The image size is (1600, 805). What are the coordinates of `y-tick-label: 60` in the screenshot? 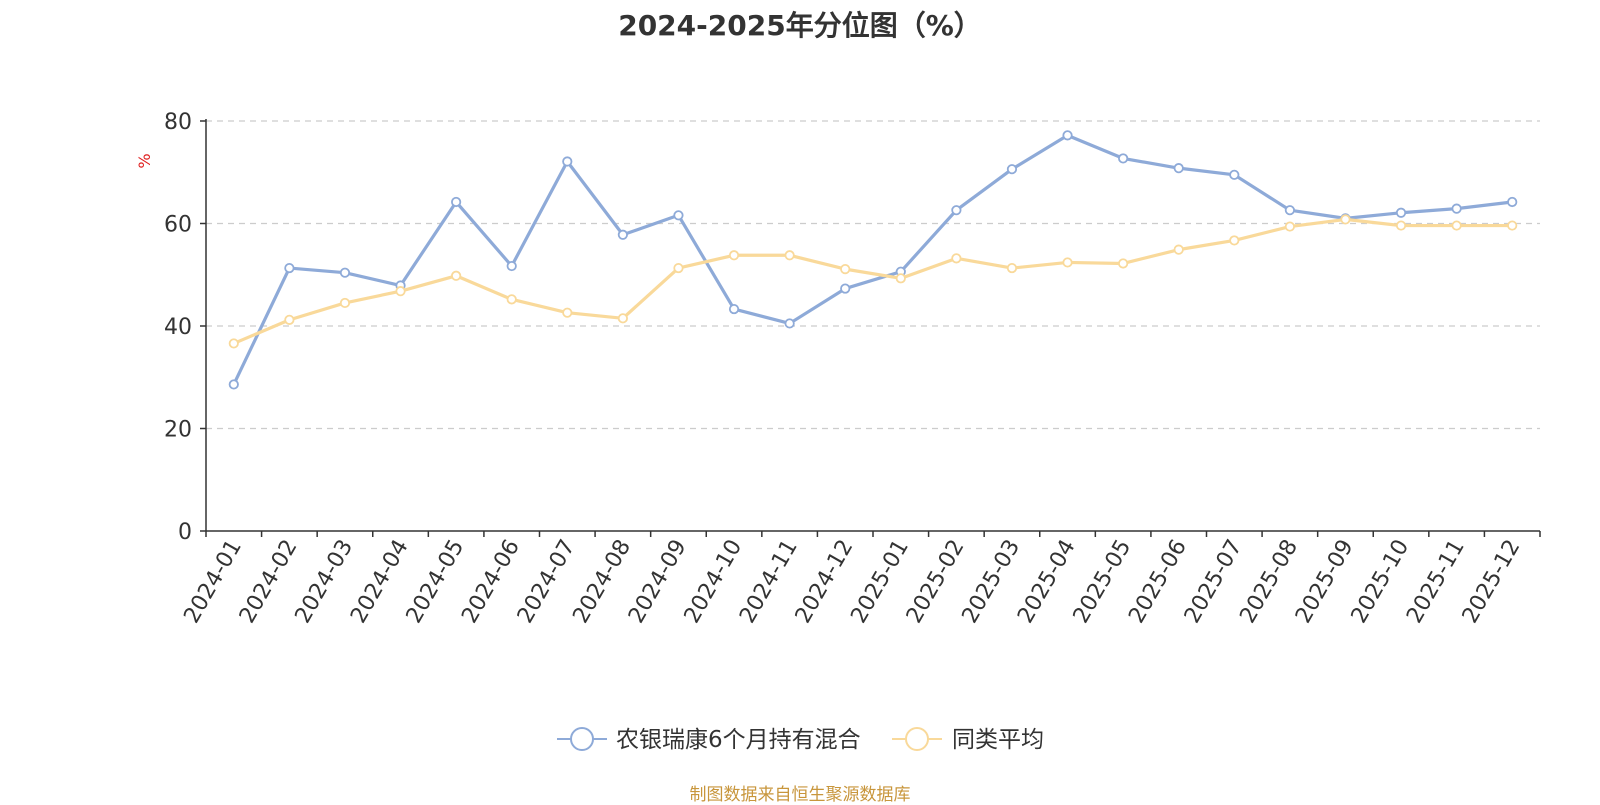 It's located at (178, 225).